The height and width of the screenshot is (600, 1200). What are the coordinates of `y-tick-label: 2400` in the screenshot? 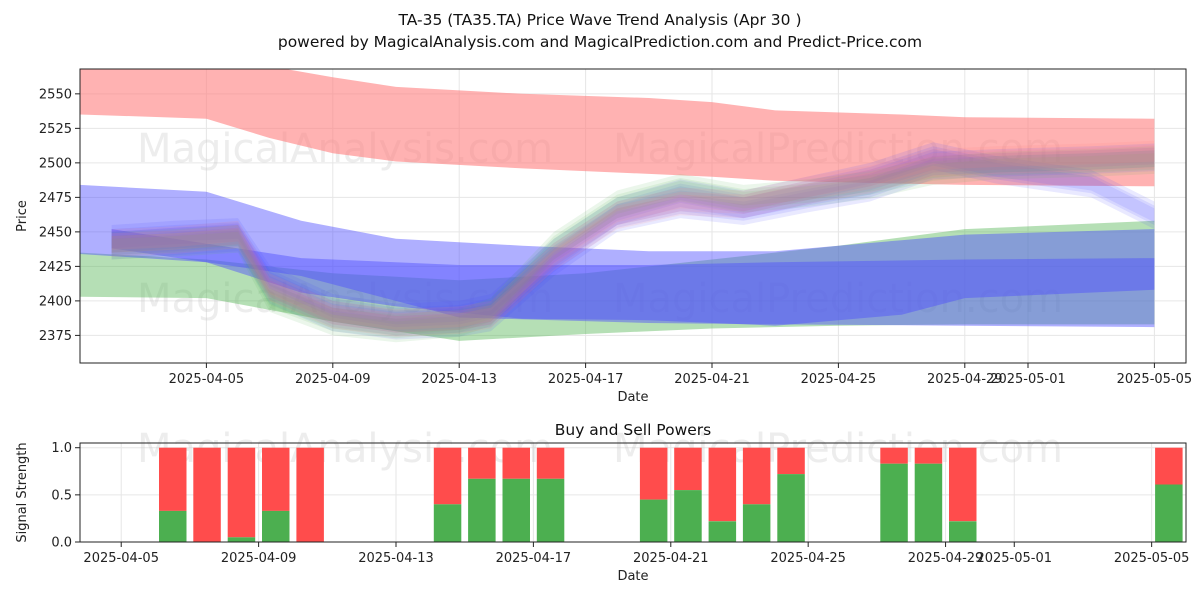 It's located at (55, 301).